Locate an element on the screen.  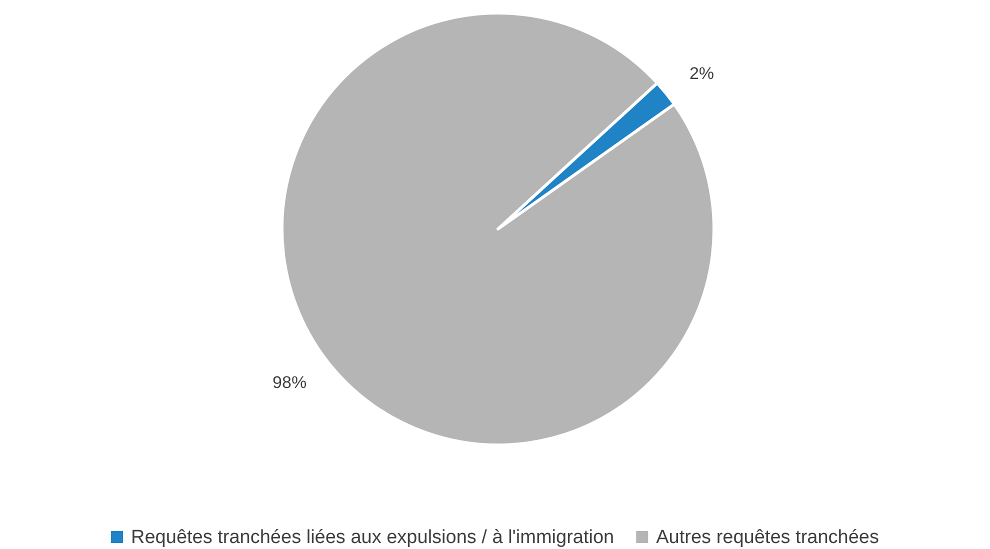
data-label: 98% is located at coordinates (289, 382).